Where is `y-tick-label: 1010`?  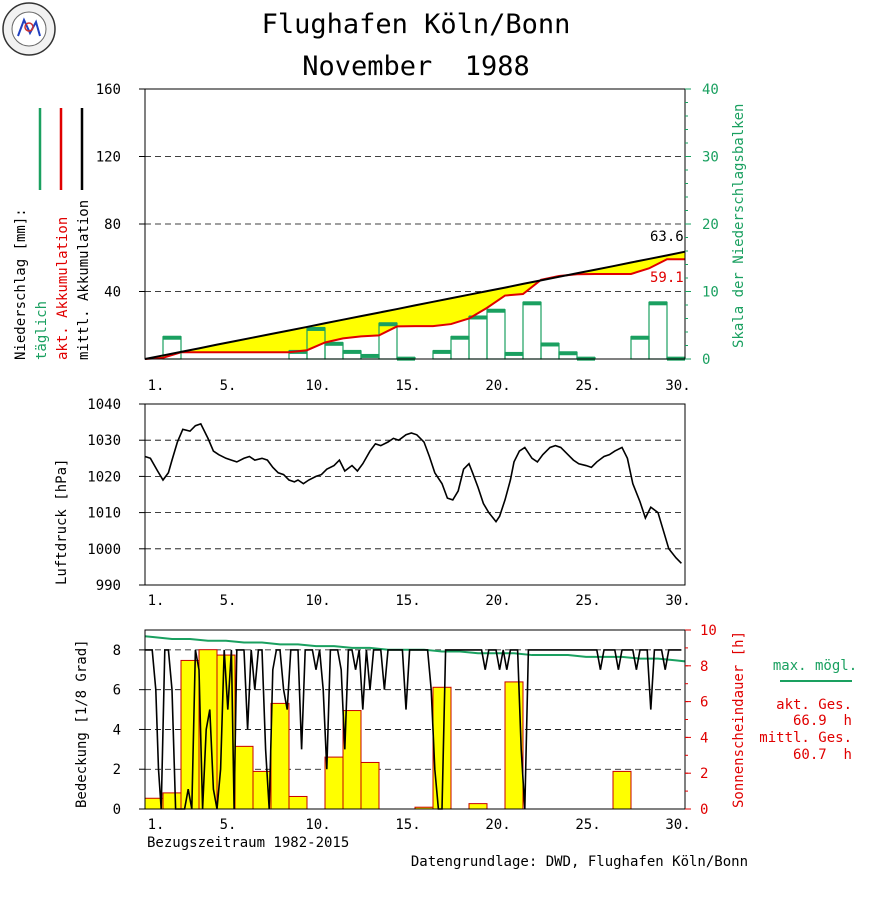 y-tick-label: 1010 is located at coordinates (104, 514).